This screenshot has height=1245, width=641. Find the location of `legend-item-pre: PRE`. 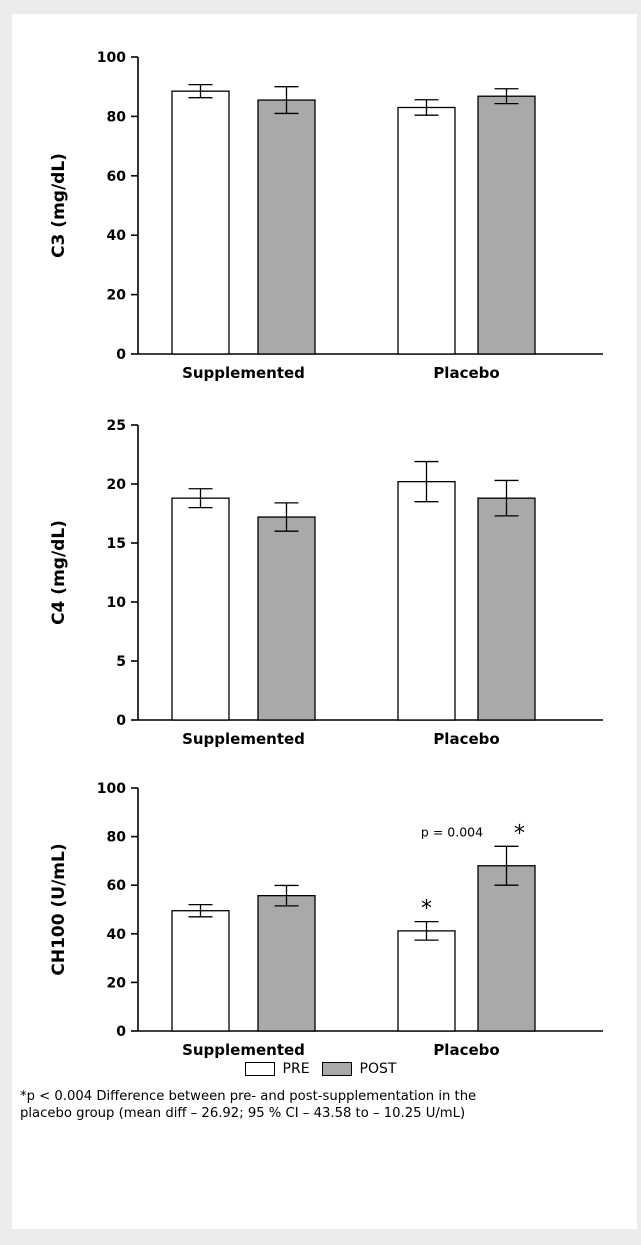

legend-item-pre: PRE is located at coordinates (277, 1069).